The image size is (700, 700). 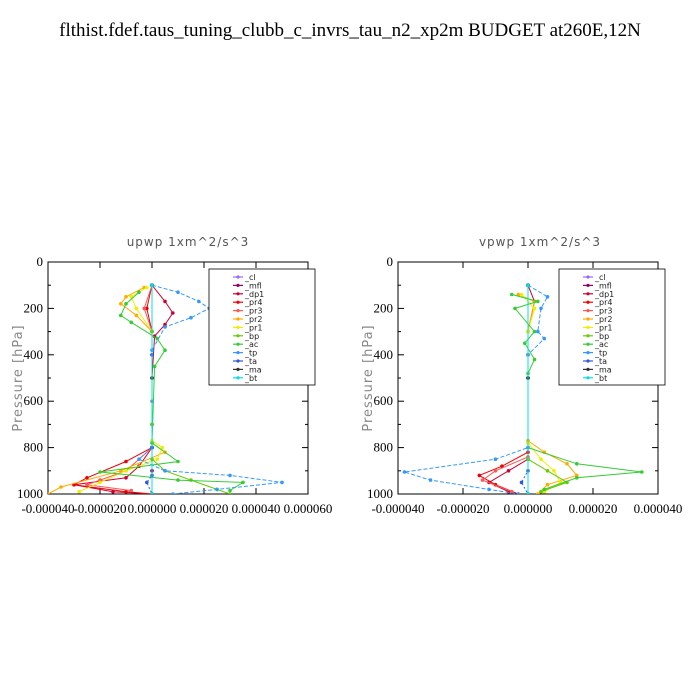 I want to click on y-tick-label: 400, so click(x=384, y=354).